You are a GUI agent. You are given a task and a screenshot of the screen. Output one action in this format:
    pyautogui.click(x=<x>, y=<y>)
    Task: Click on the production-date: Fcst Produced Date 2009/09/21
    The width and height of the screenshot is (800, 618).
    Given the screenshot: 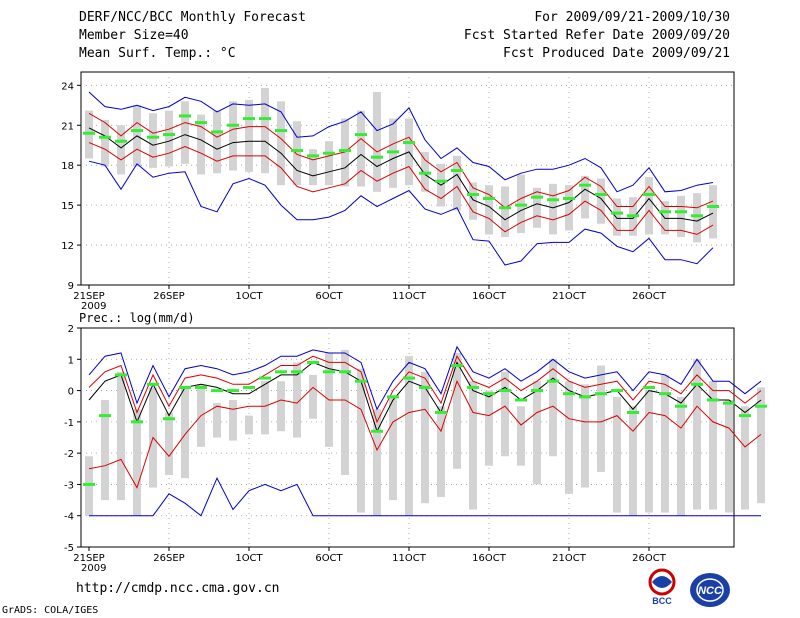 What is the action you would take?
    pyautogui.click(x=616, y=53)
    